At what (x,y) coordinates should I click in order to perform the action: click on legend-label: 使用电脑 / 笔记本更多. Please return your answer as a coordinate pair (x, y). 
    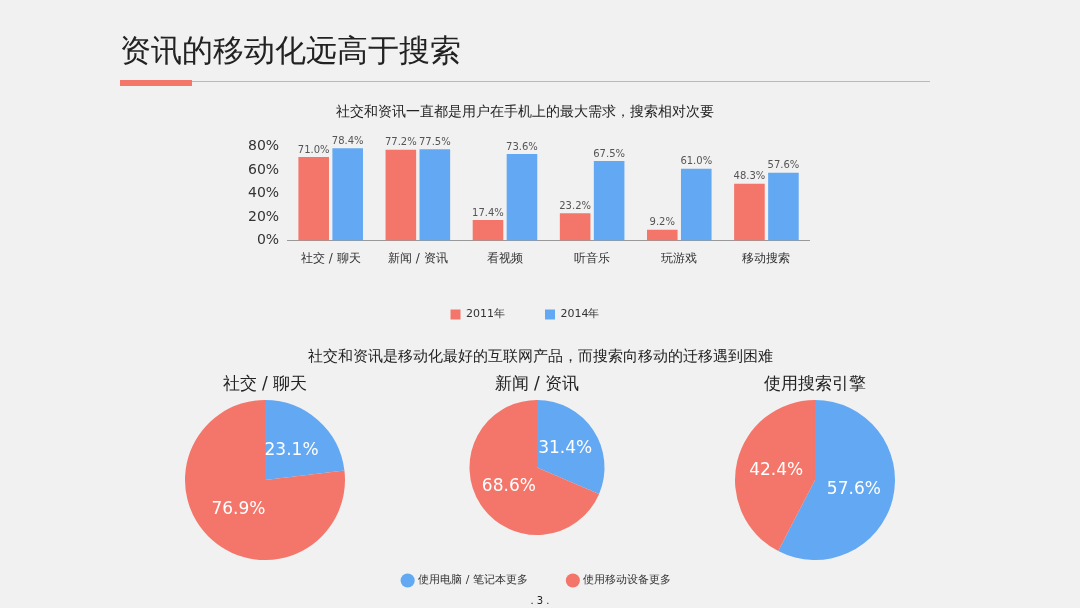
    Looking at the image, I should click on (473, 580).